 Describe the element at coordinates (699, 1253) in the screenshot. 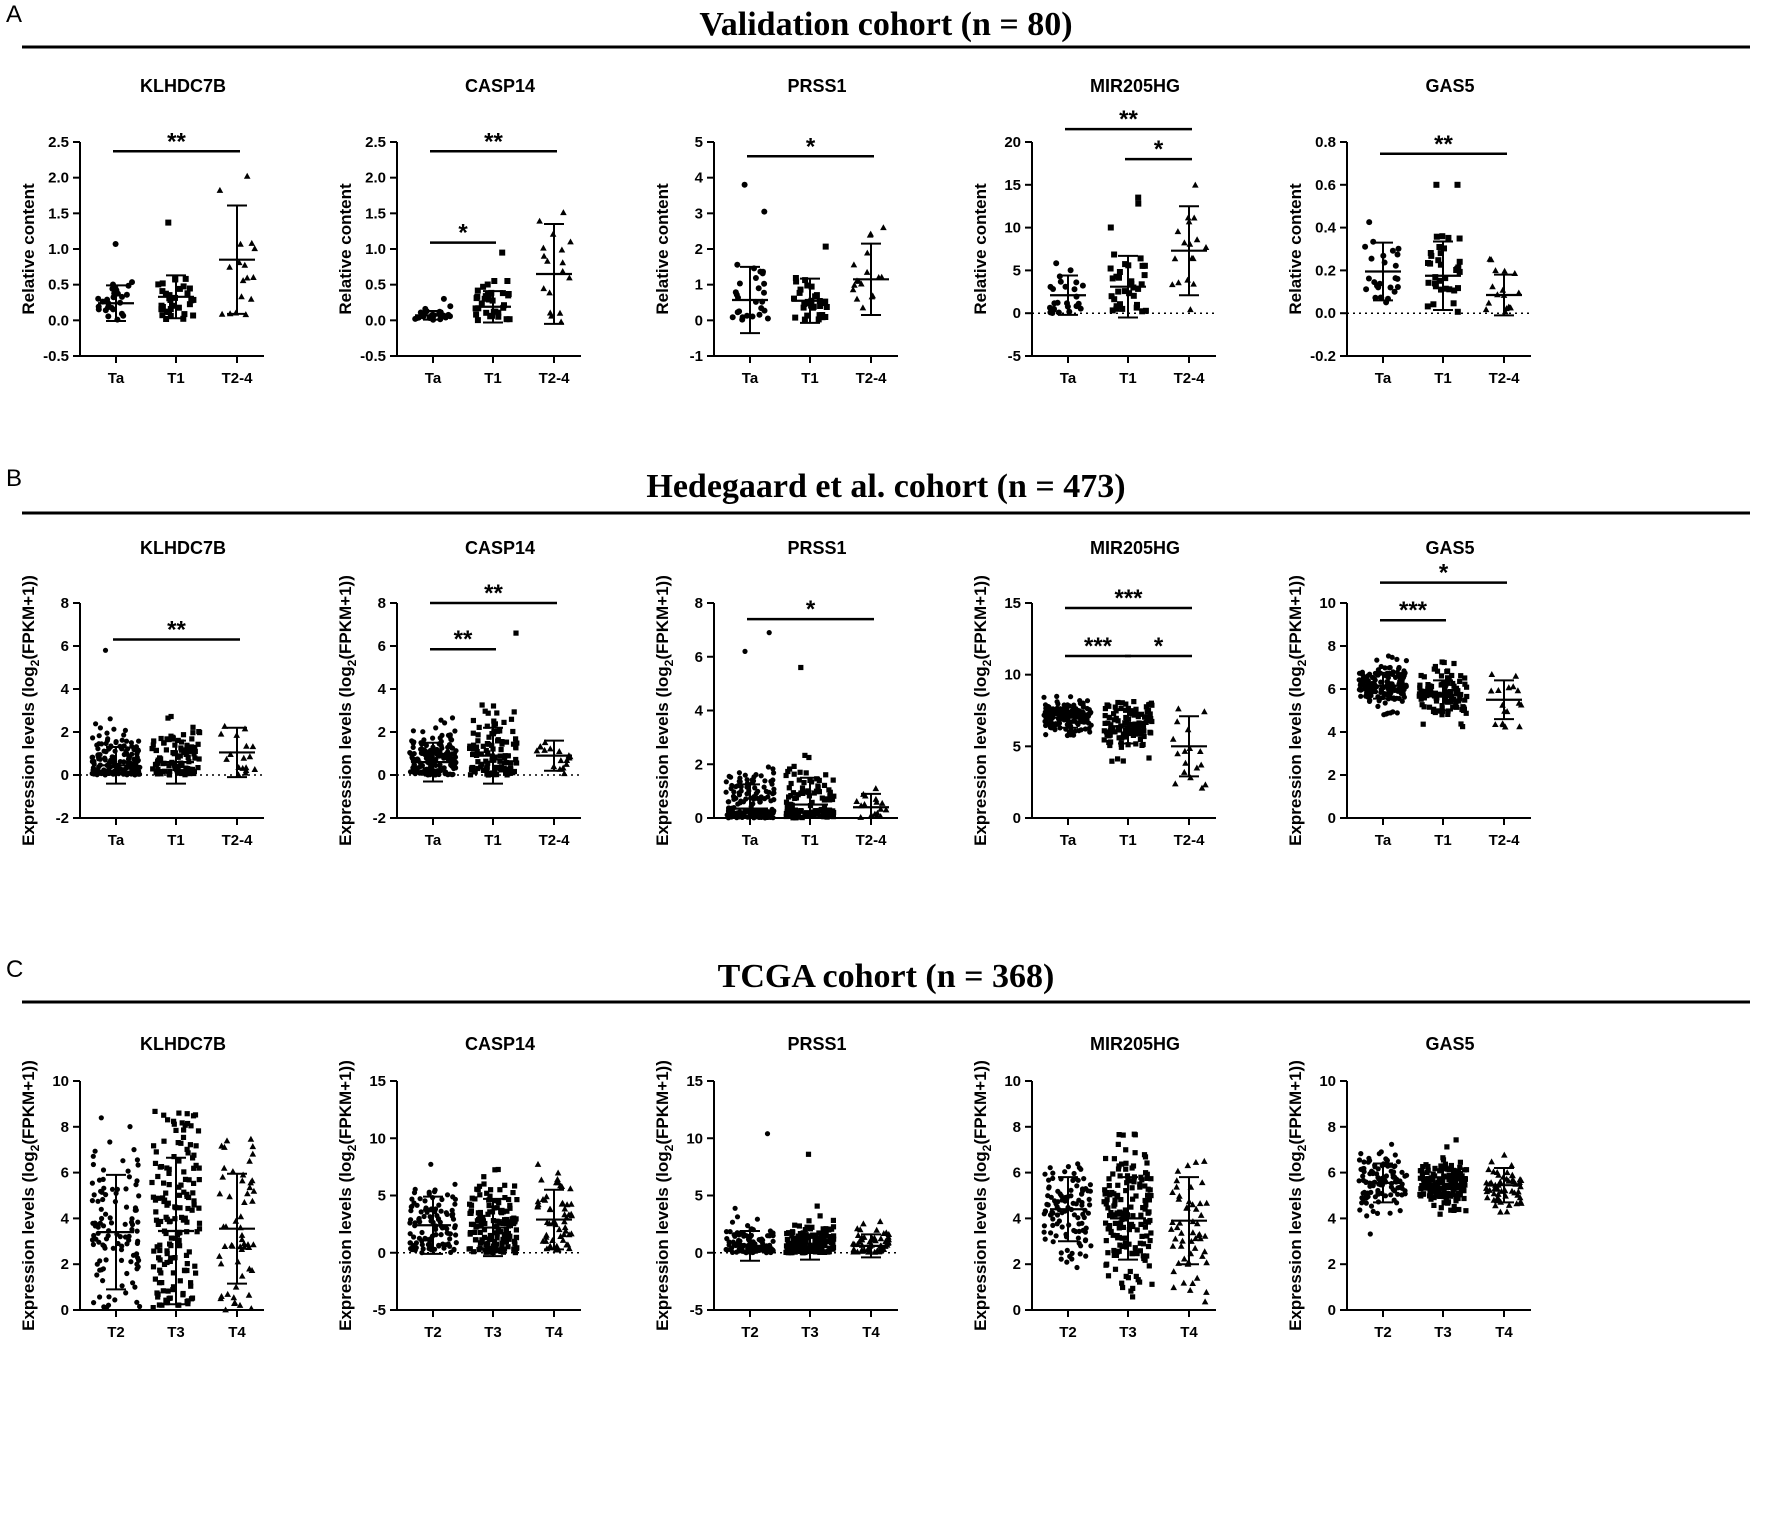

I see `y-tick-label: 0` at that location.